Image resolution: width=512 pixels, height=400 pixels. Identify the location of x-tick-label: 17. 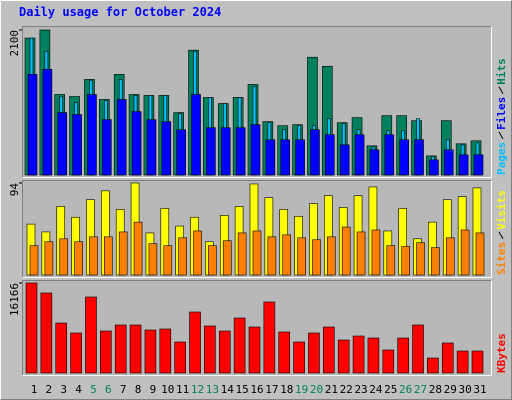
(271, 389).